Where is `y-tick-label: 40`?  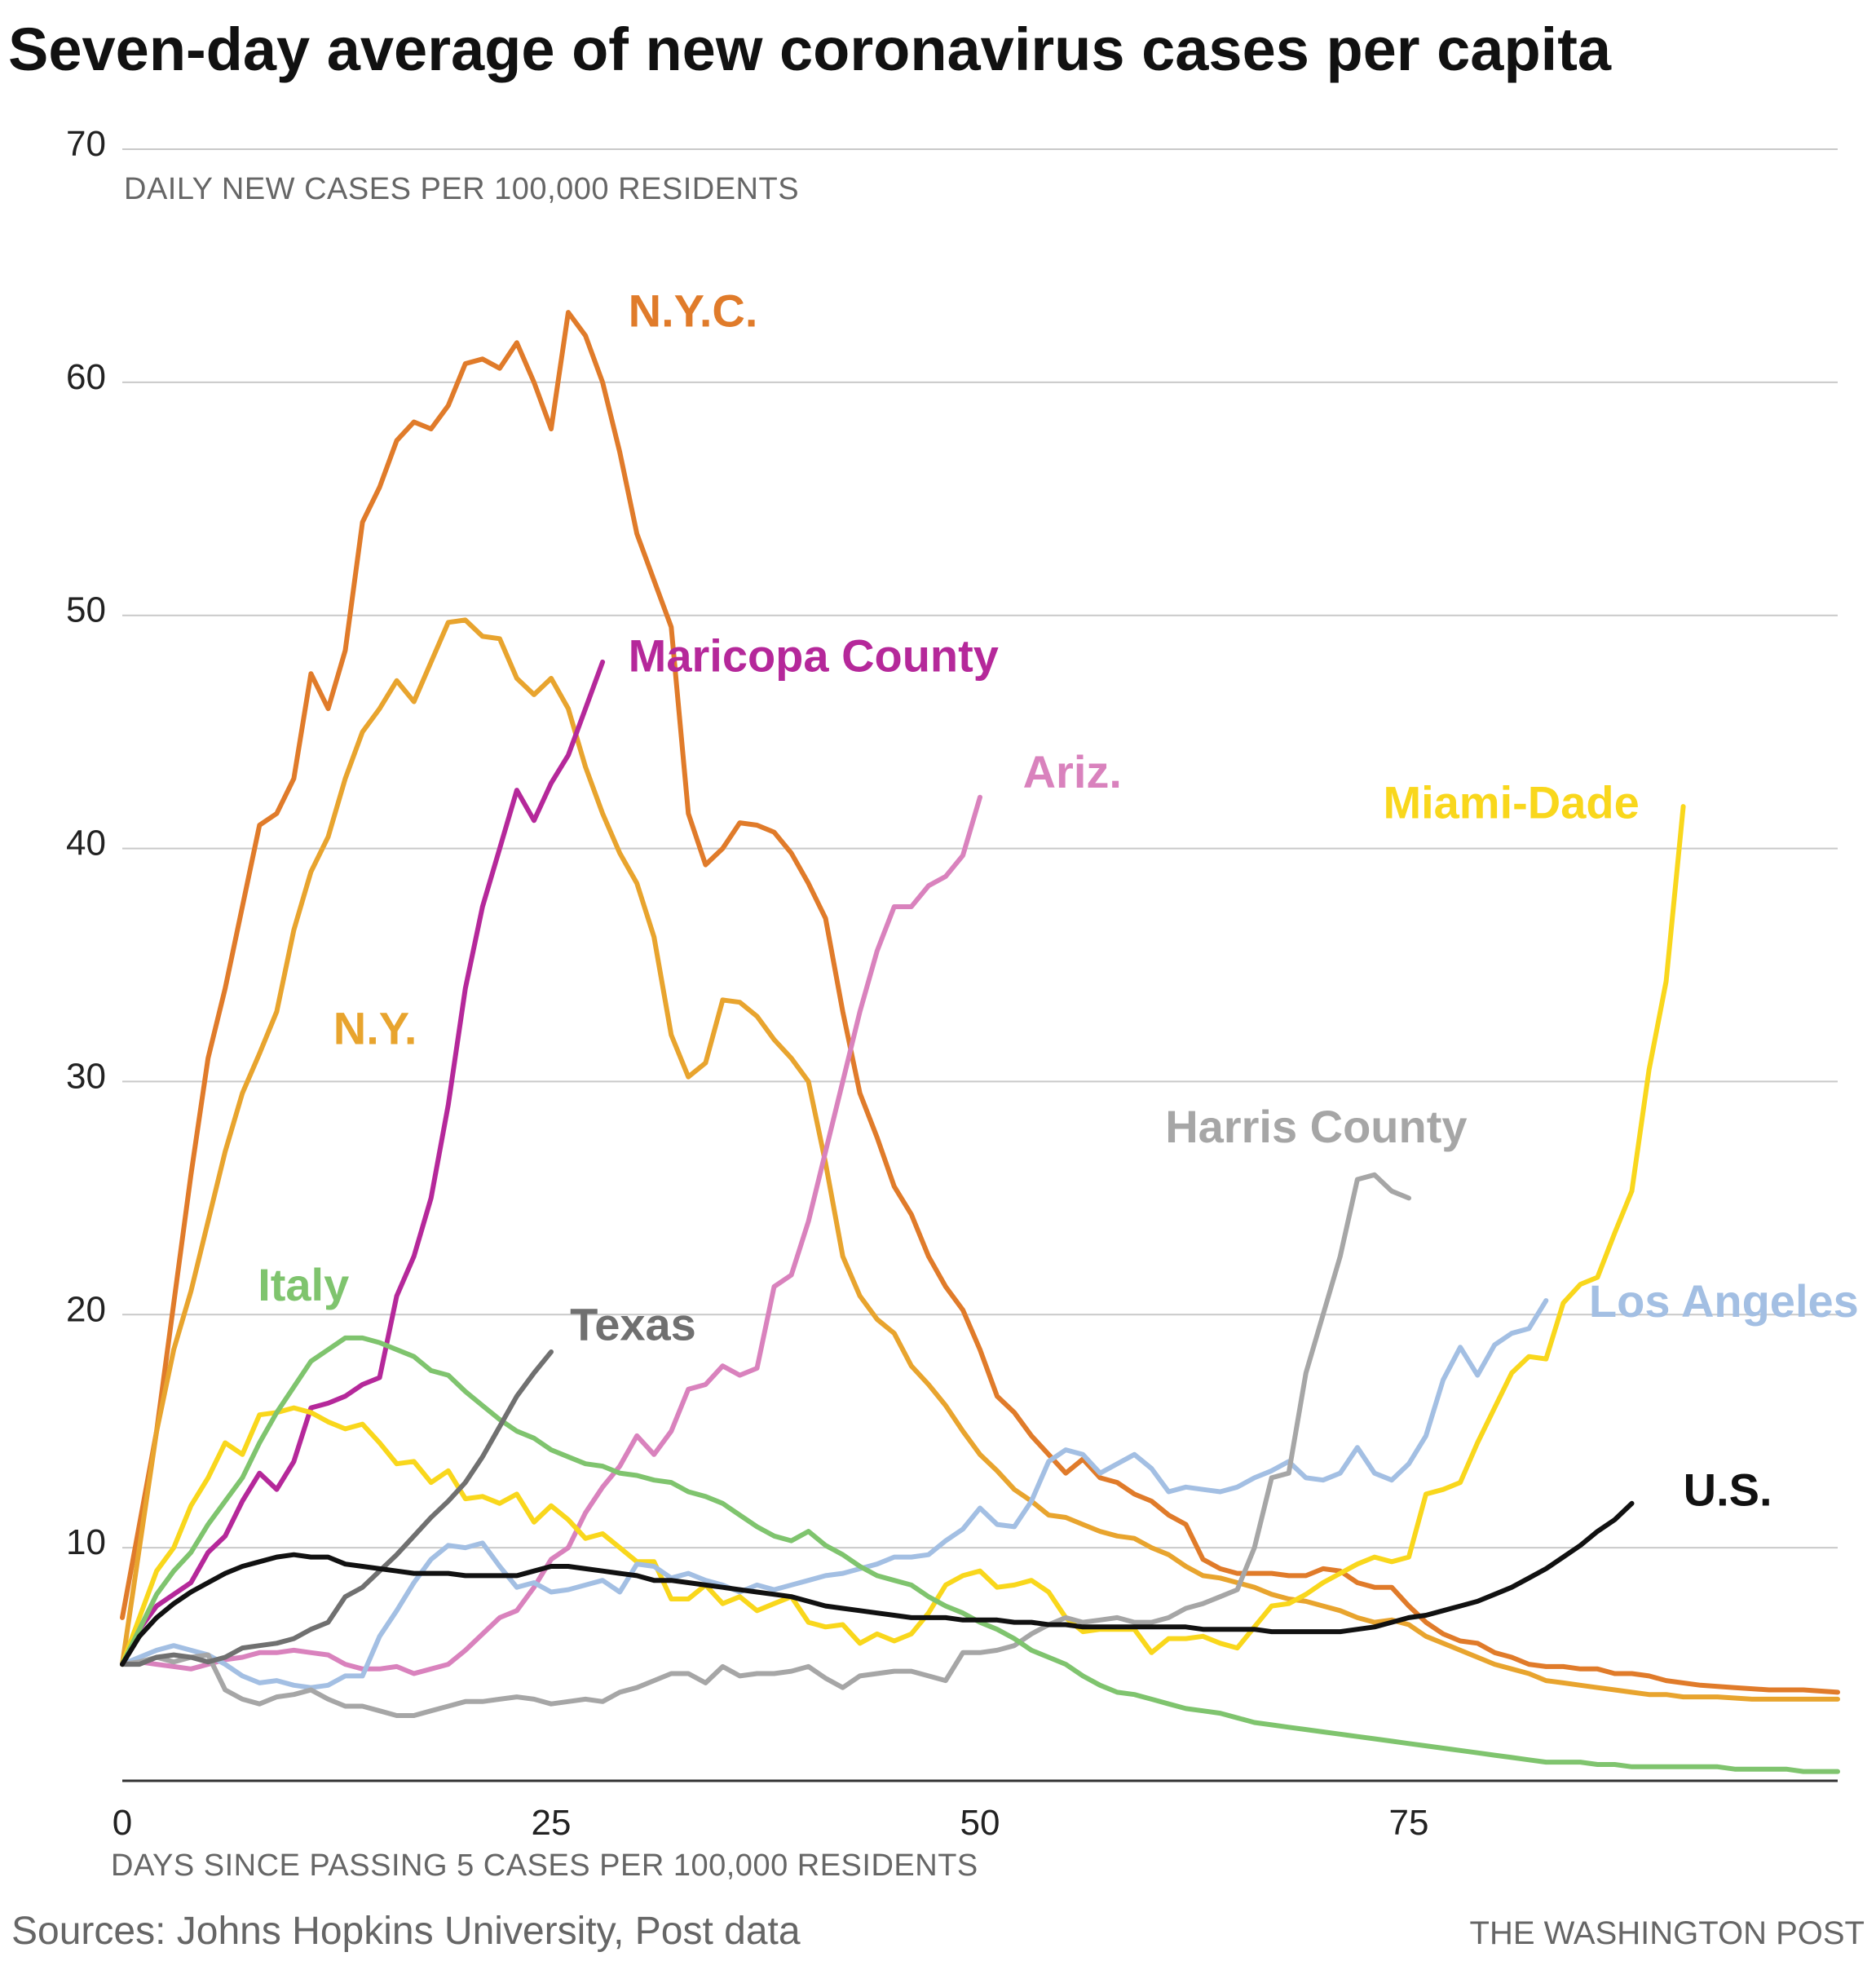
y-tick-label: 40 is located at coordinates (86, 843).